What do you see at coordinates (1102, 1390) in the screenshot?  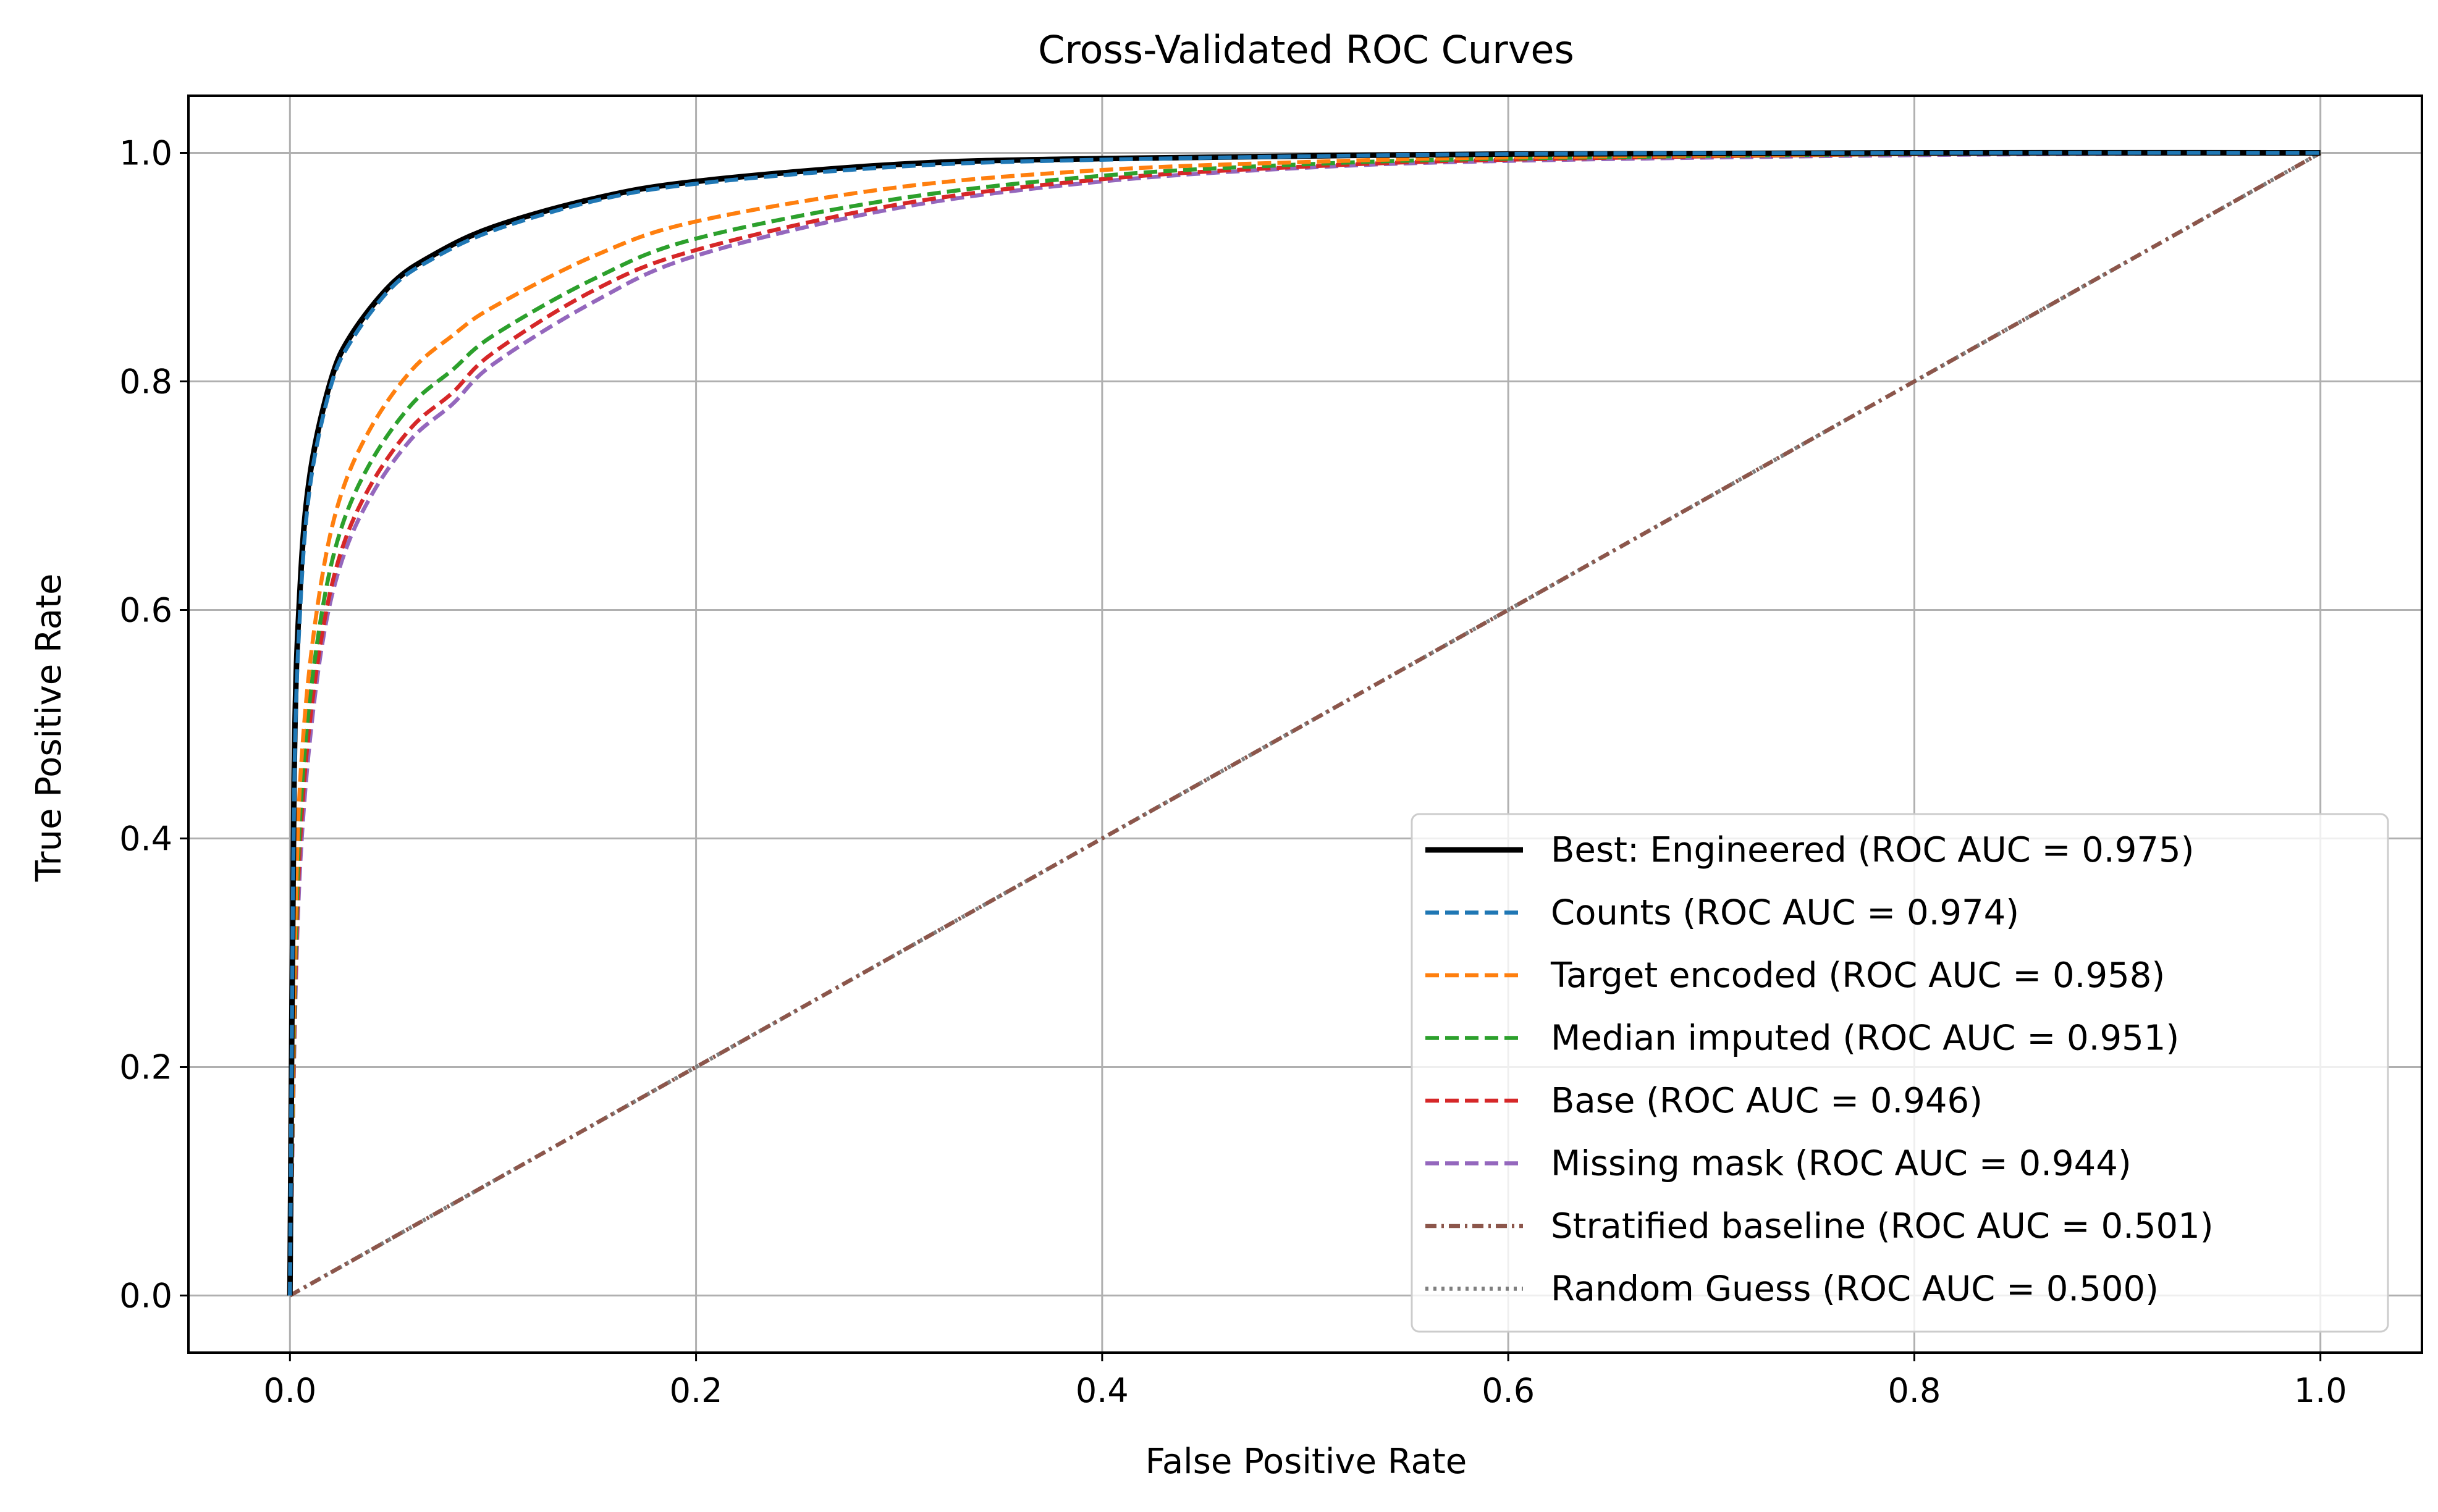 I see `x-tick-label: 0.4` at bounding box center [1102, 1390].